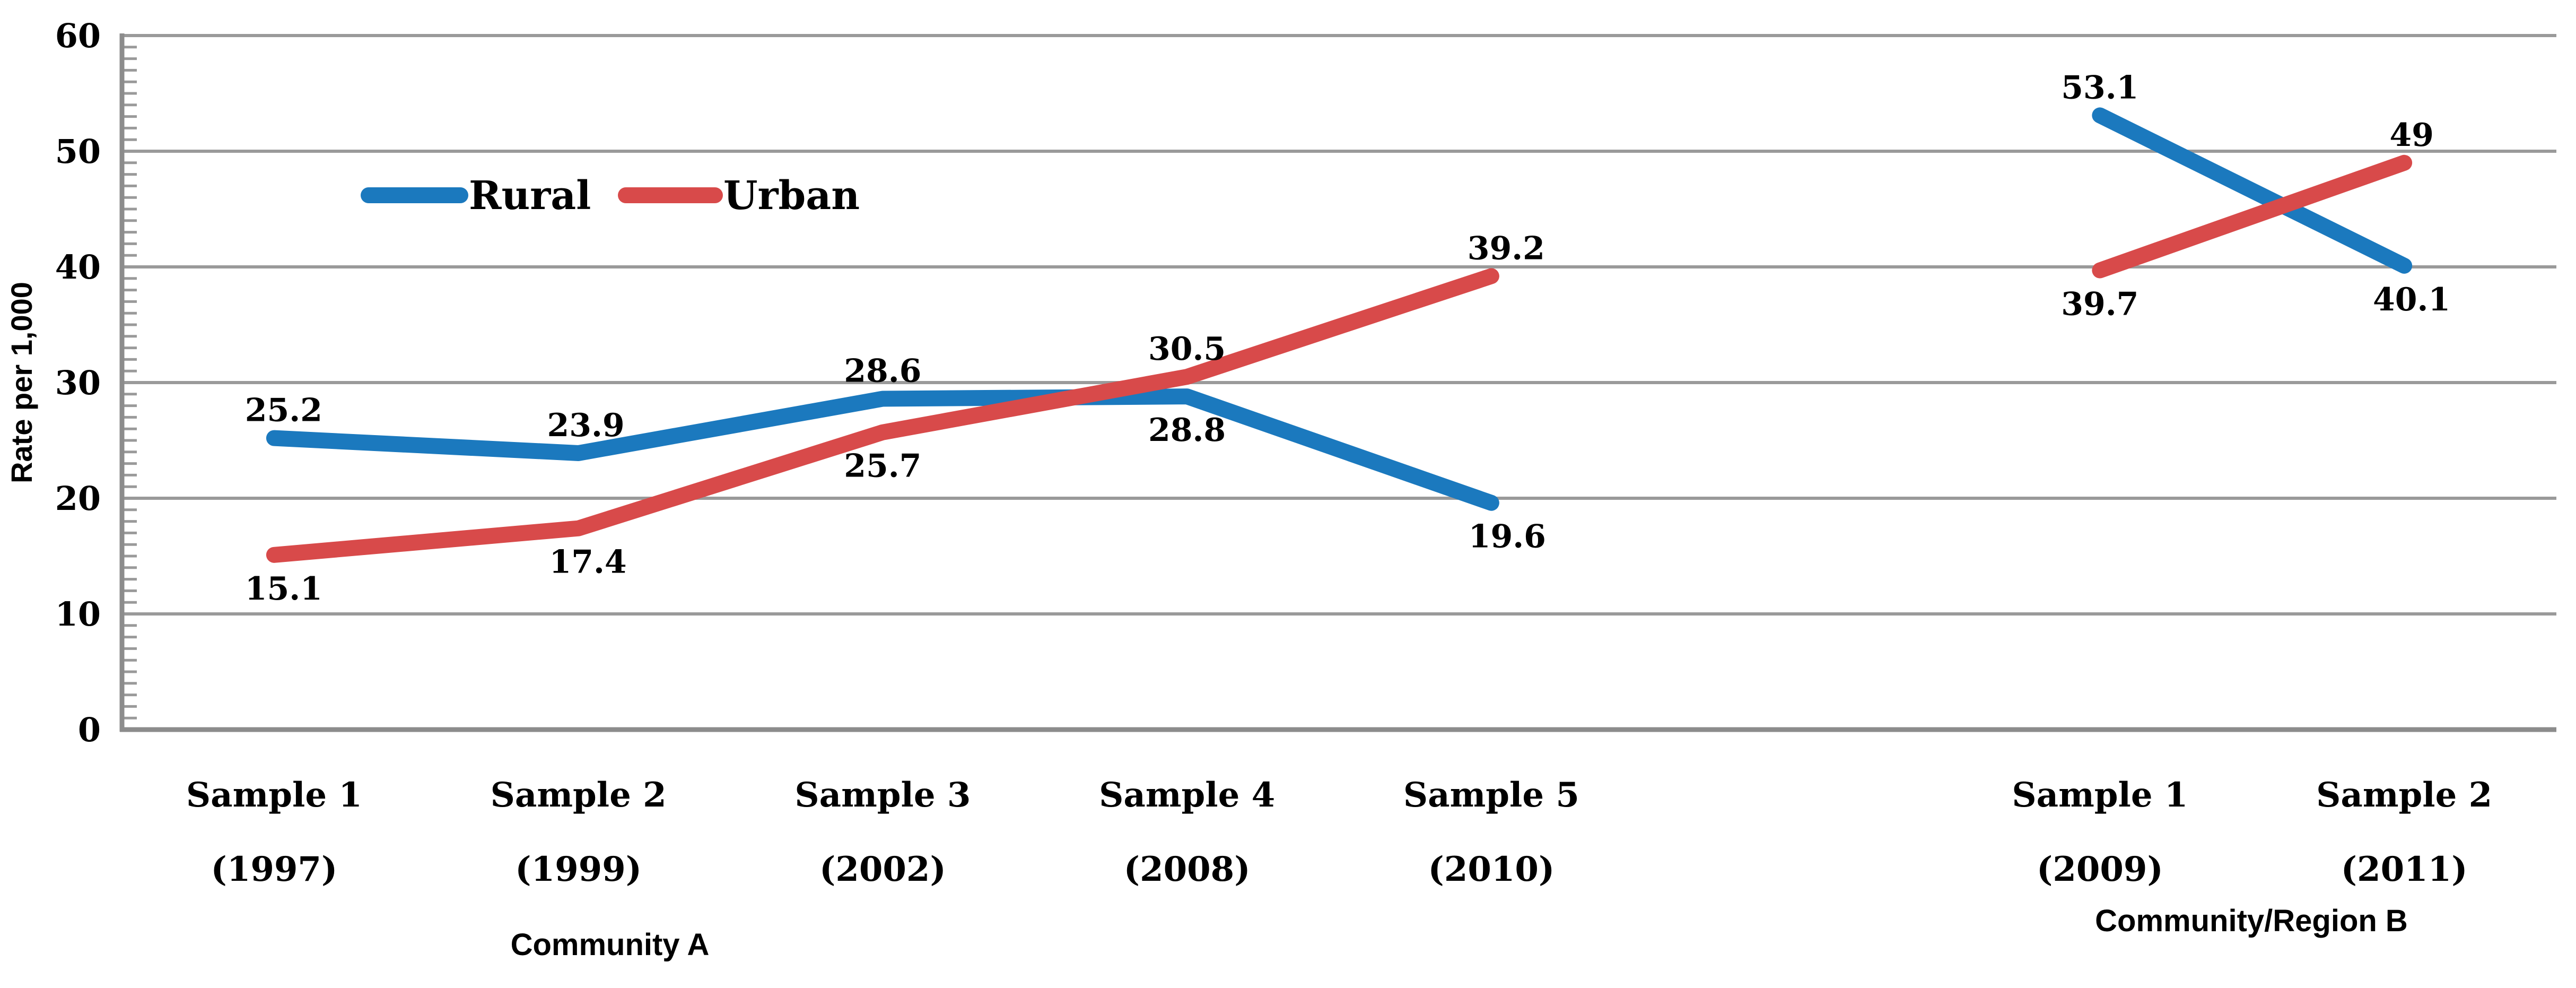 This screenshot has width=2576, height=988. I want to click on x-category-label: Sample 4, so click(1187, 795).